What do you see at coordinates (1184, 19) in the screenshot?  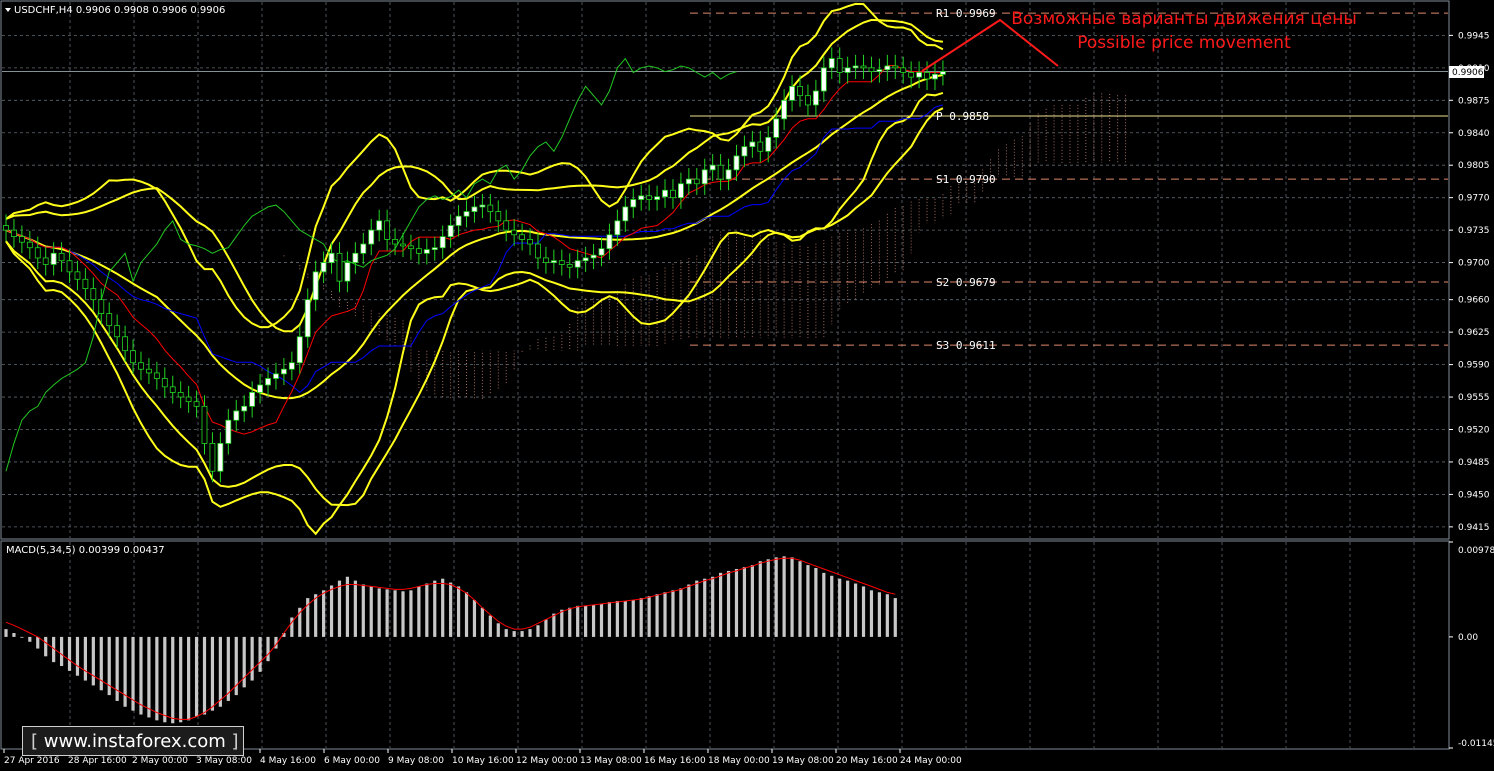 I see `annotation-ru: Возможные варианты движения цены` at bounding box center [1184, 19].